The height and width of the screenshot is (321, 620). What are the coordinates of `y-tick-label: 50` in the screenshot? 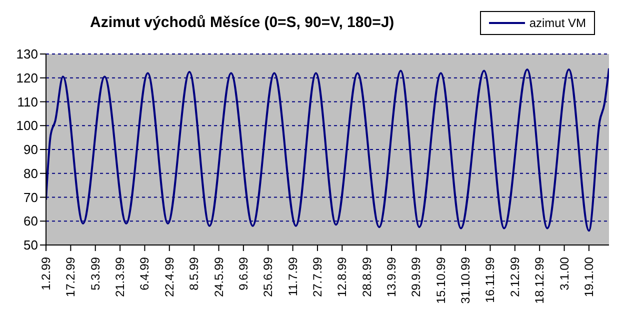 It's located at (31, 245).